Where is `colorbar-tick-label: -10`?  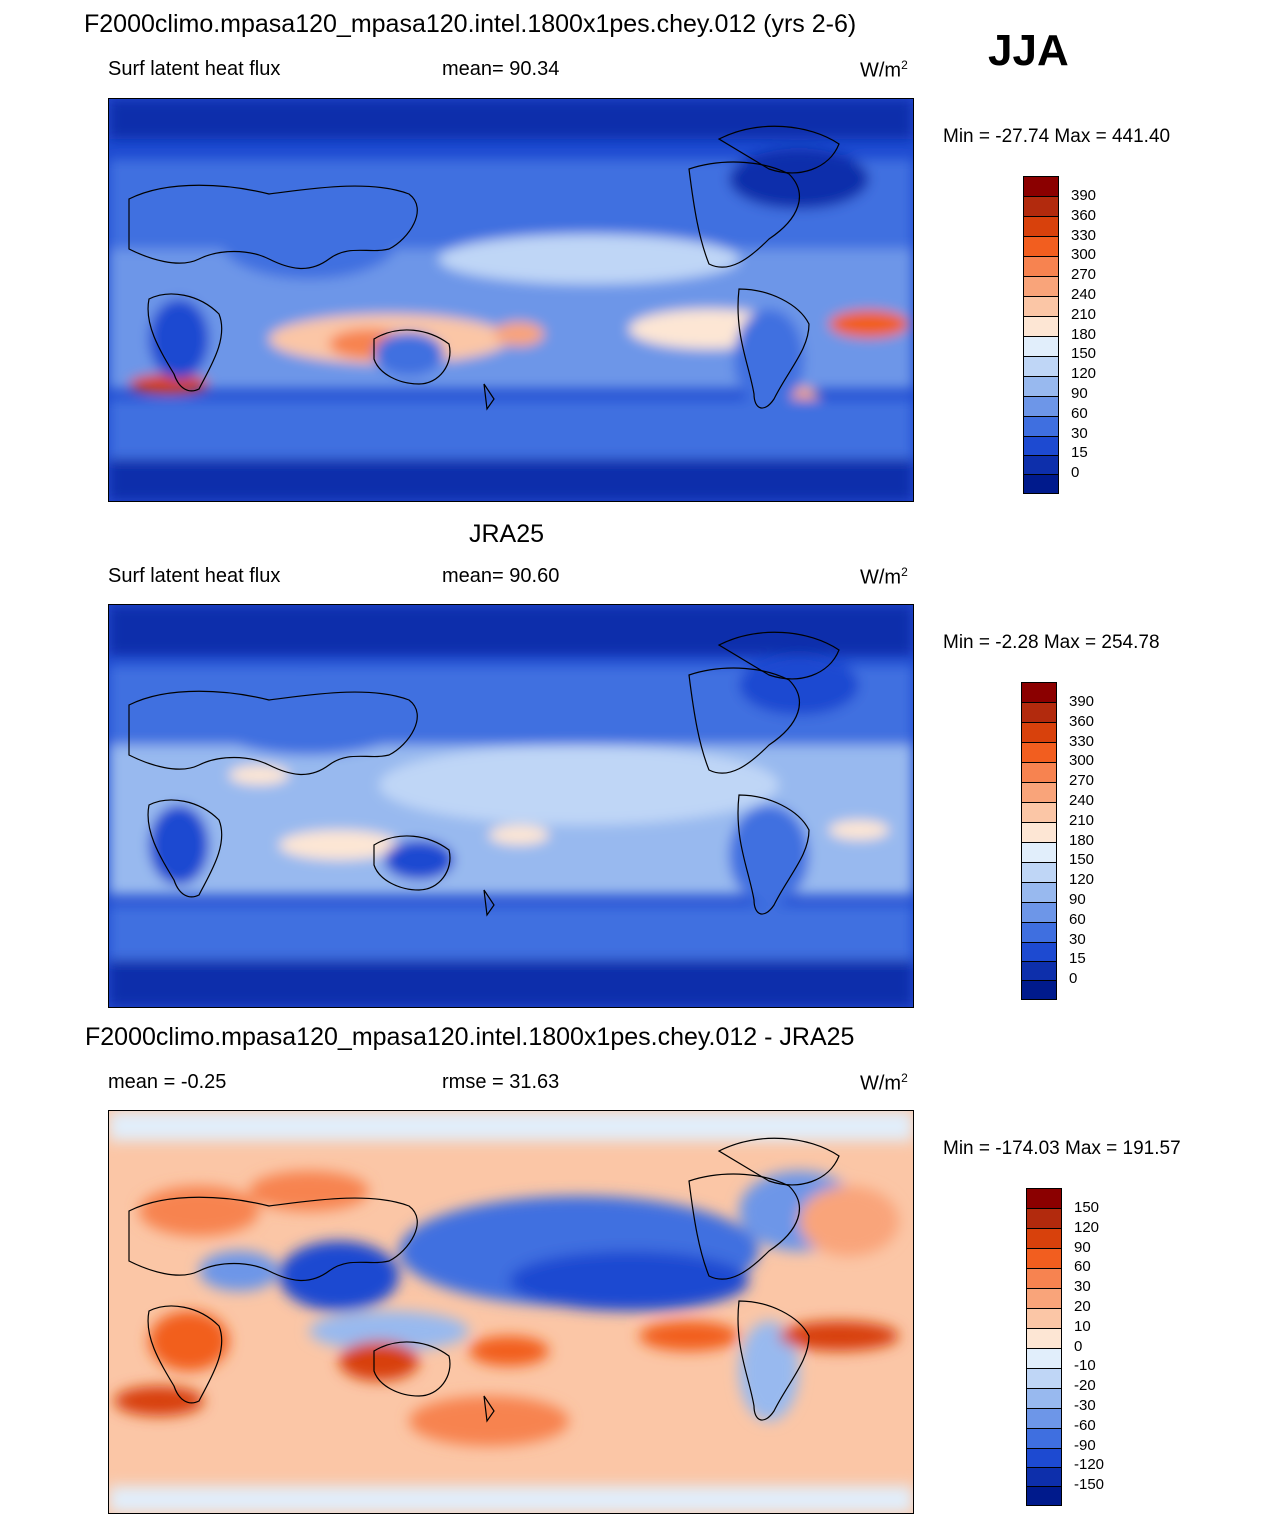 colorbar-tick-label: -10 is located at coordinates (1085, 1366).